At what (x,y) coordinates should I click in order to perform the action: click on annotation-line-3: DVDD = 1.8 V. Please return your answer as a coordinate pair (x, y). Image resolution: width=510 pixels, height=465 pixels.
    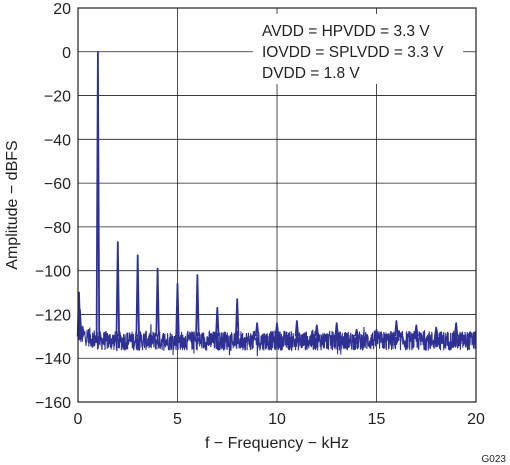
    Looking at the image, I should click on (311, 73).